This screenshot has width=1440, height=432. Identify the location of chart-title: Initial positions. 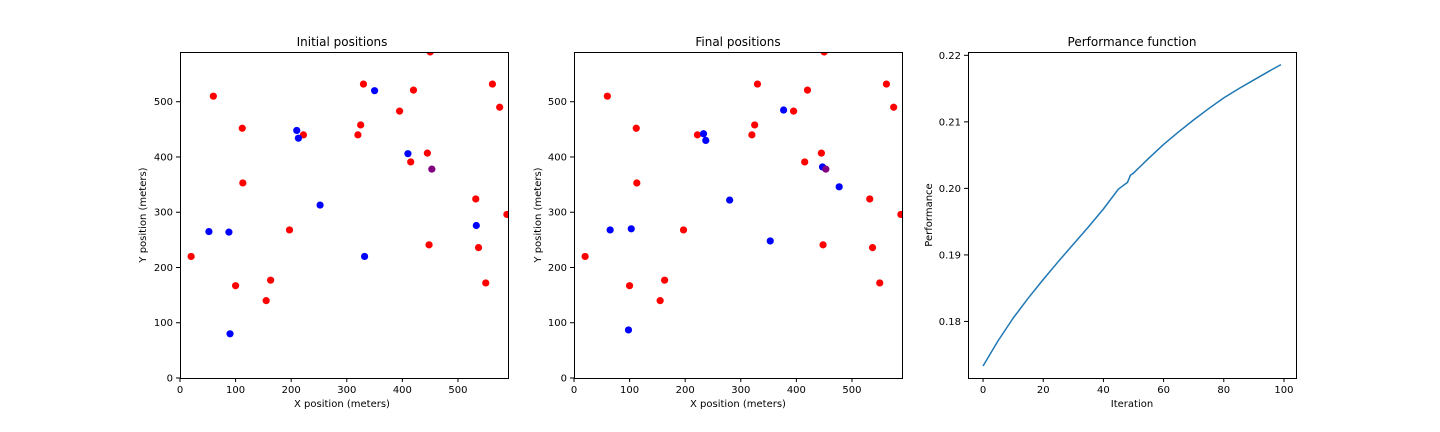
(342, 42).